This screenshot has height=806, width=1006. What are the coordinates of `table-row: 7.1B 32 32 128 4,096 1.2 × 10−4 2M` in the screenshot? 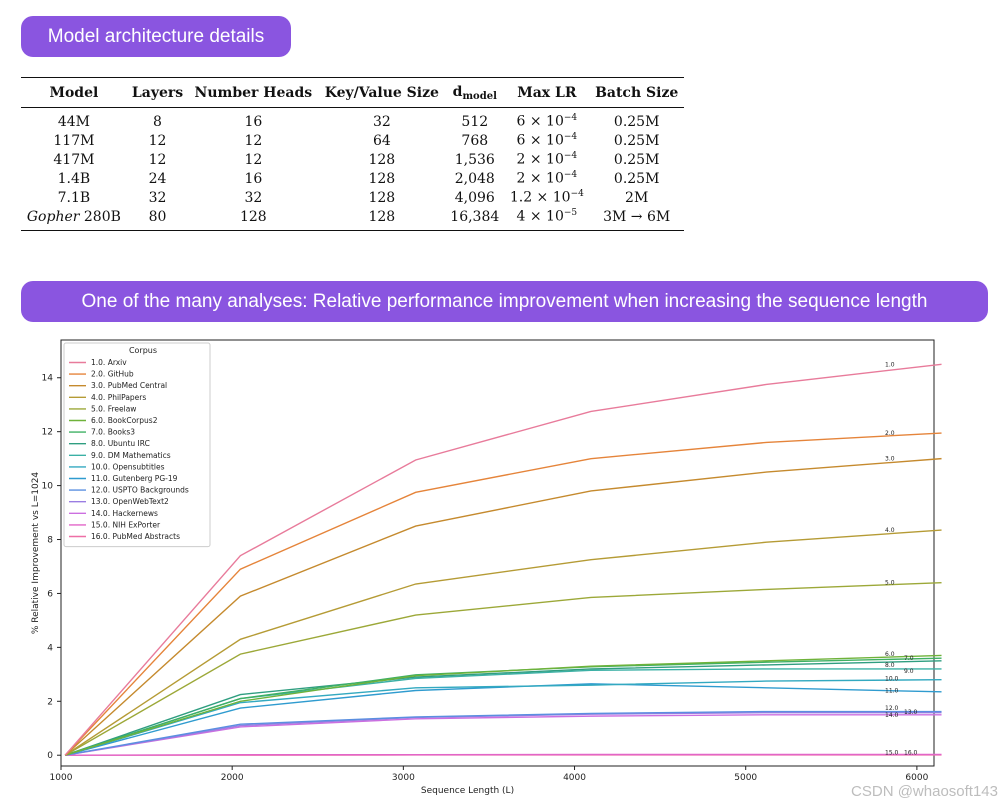 It's located at (352, 197).